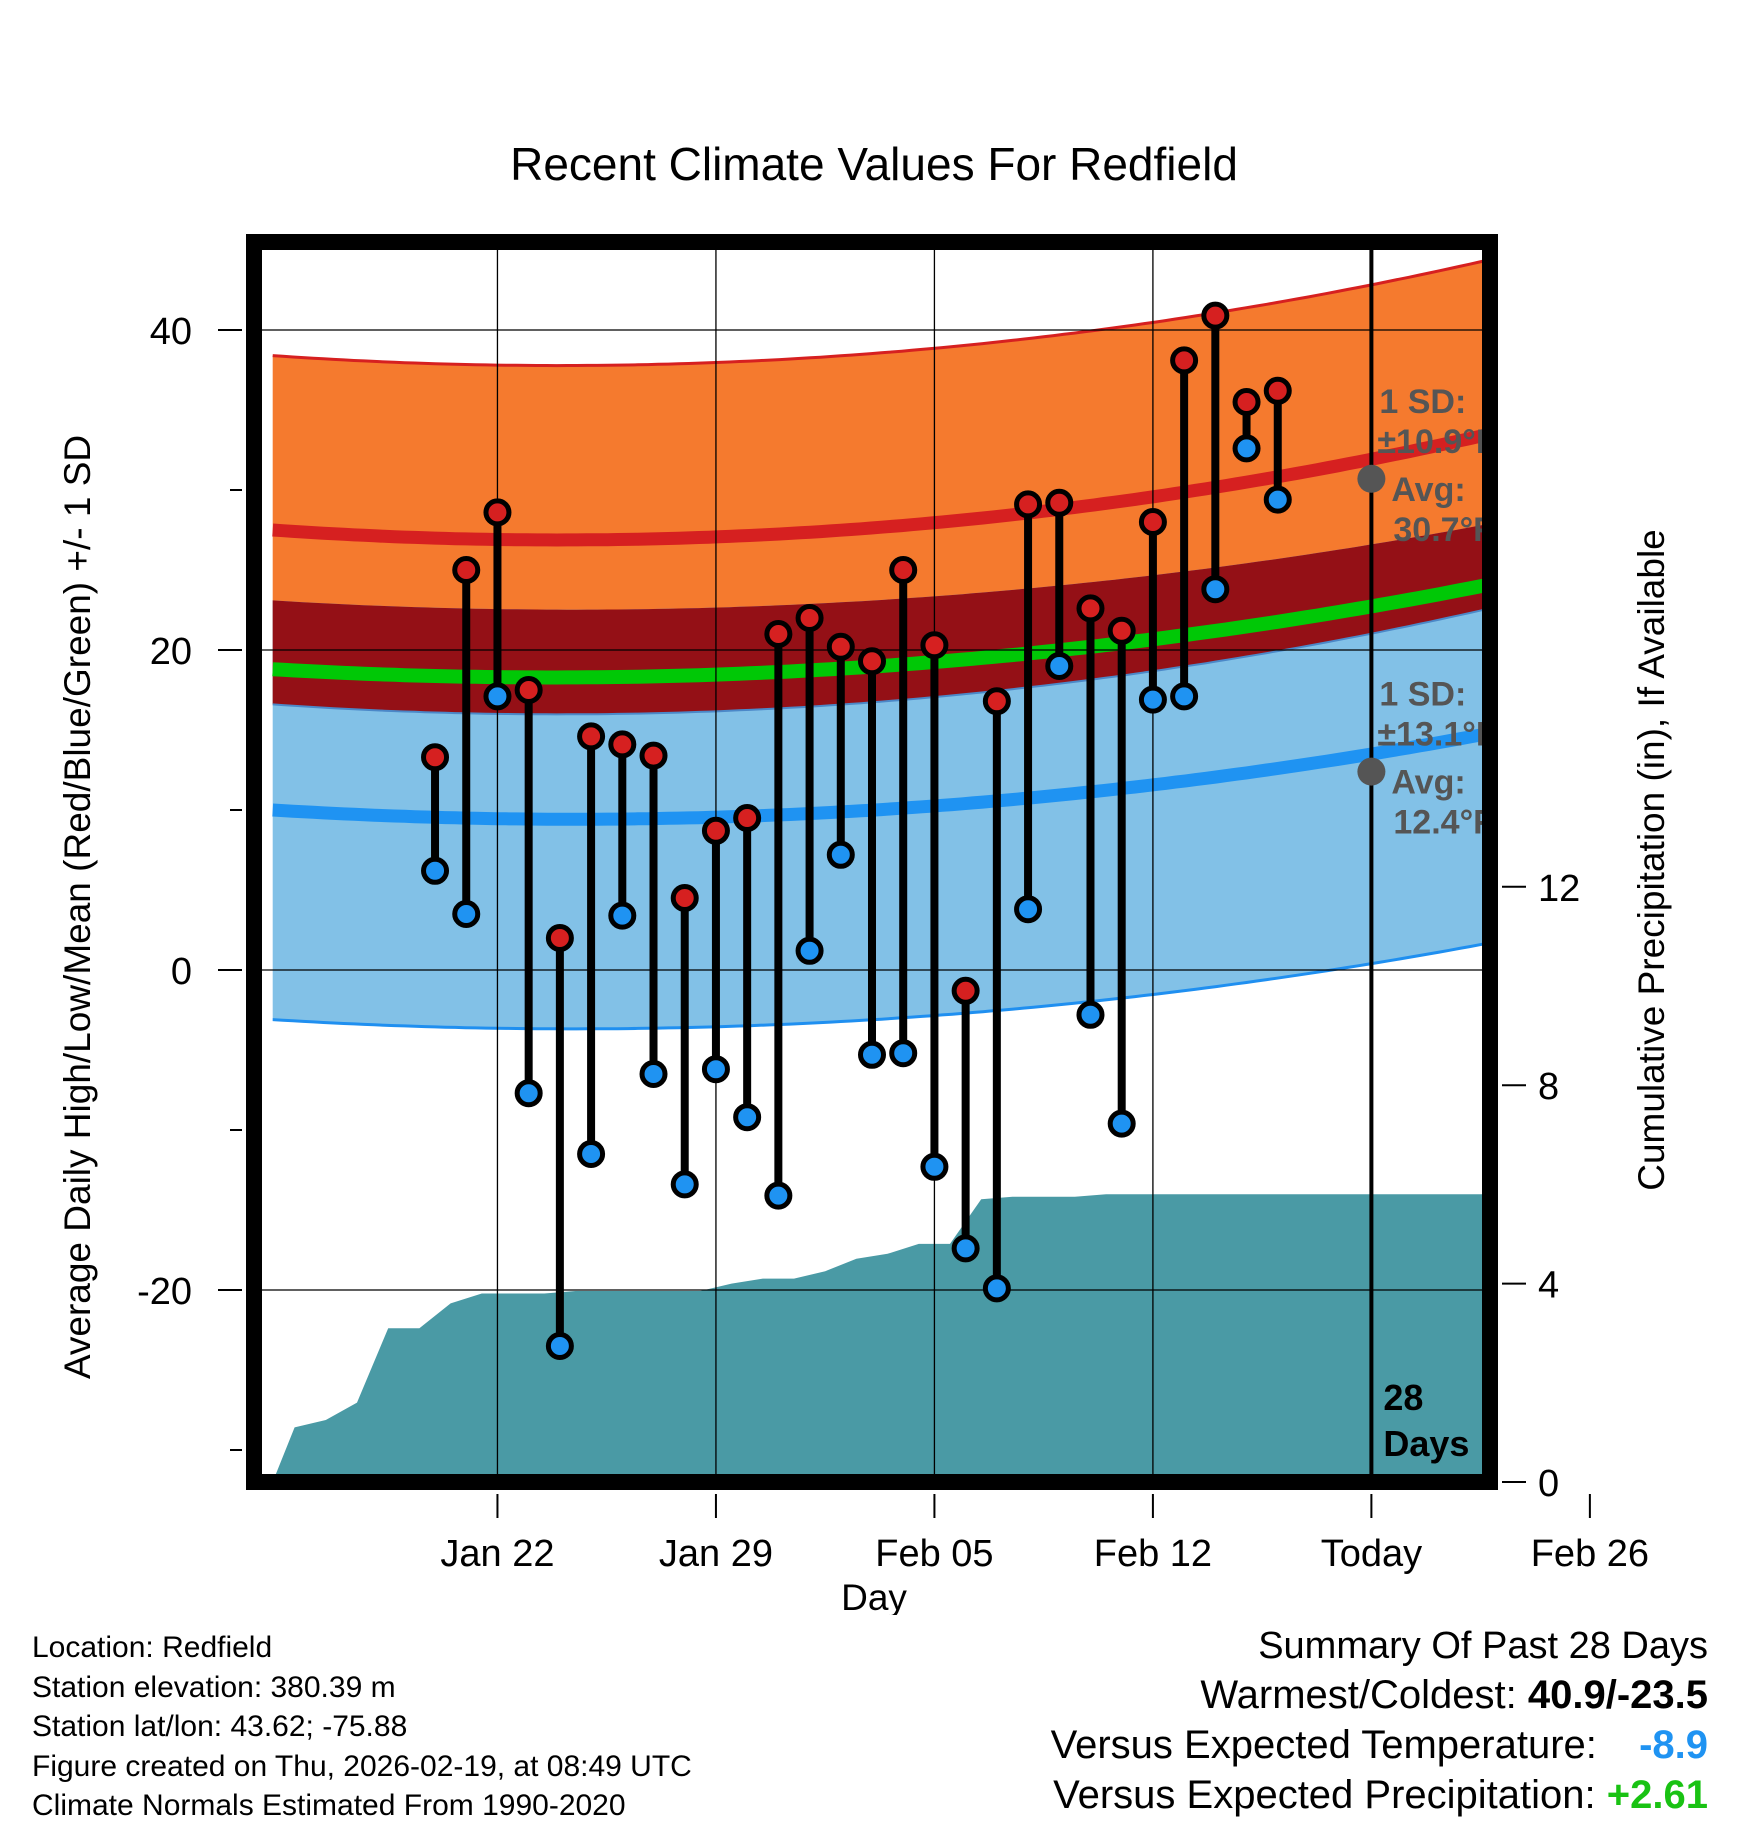 The width and height of the screenshot is (1748, 1828). Describe the element at coordinates (1548, 1286) in the screenshot. I see `y2-tick-label: 4` at that location.